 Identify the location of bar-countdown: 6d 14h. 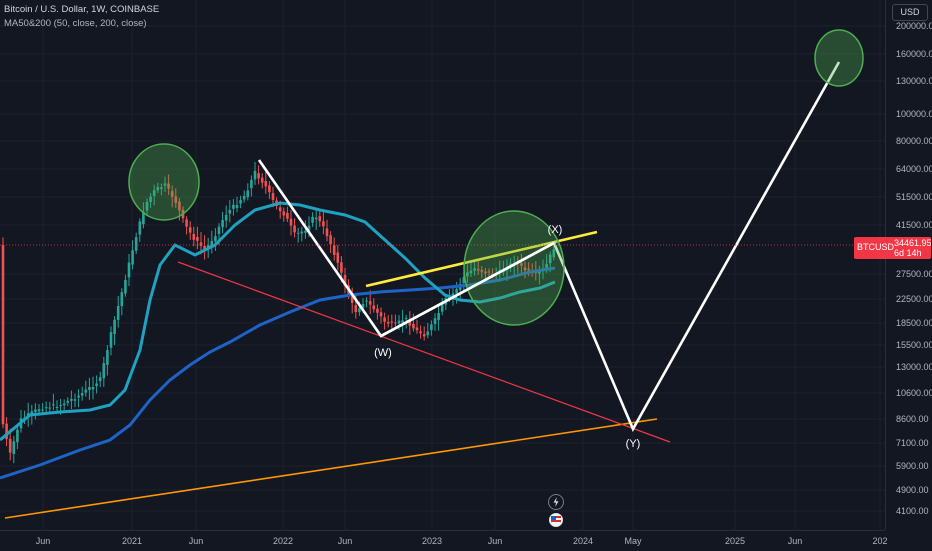
(908, 253).